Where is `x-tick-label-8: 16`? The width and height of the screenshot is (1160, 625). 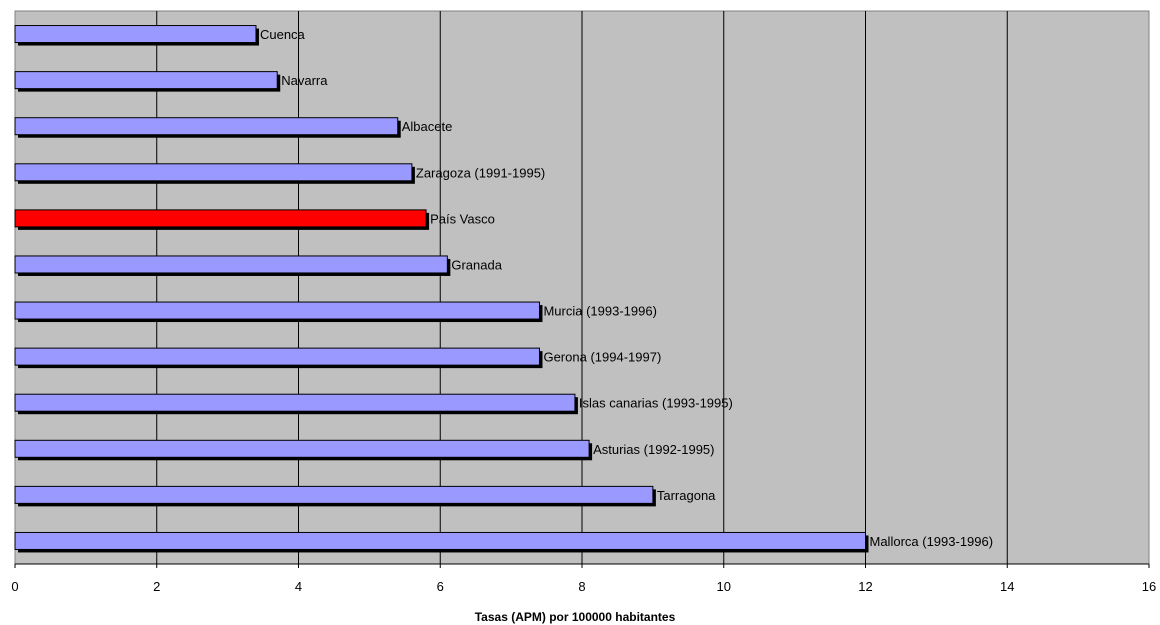
x-tick-label-8: 16 is located at coordinates (1149, 586).